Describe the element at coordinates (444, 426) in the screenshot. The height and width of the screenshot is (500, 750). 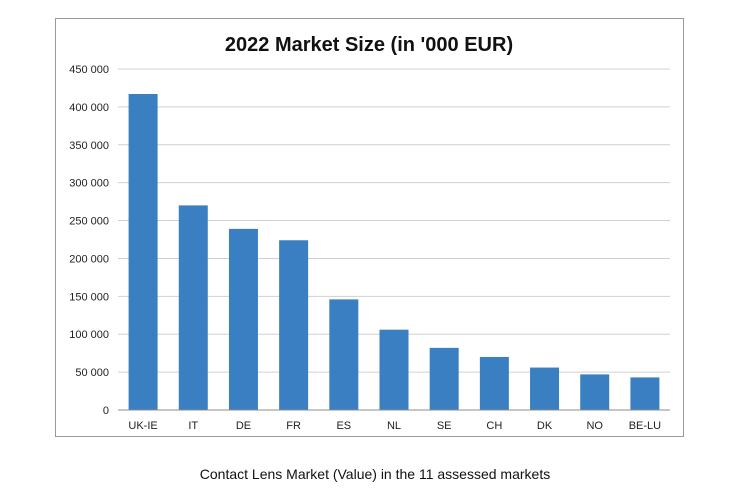
I see `x-tick-label: SE` at that location.